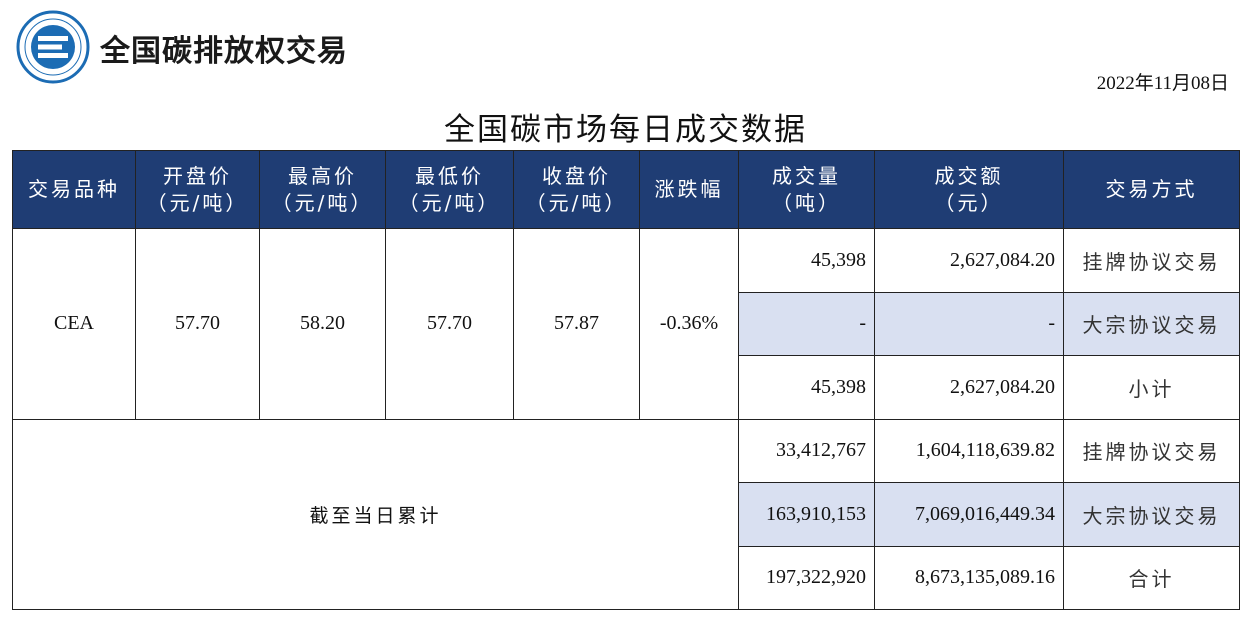 This screenshot has width=1251, height=624. What do you see at coordinates (1151, 189) in the screenshot?
I see `col-header-method: 交易方式` at bounding box center [1151, 189].